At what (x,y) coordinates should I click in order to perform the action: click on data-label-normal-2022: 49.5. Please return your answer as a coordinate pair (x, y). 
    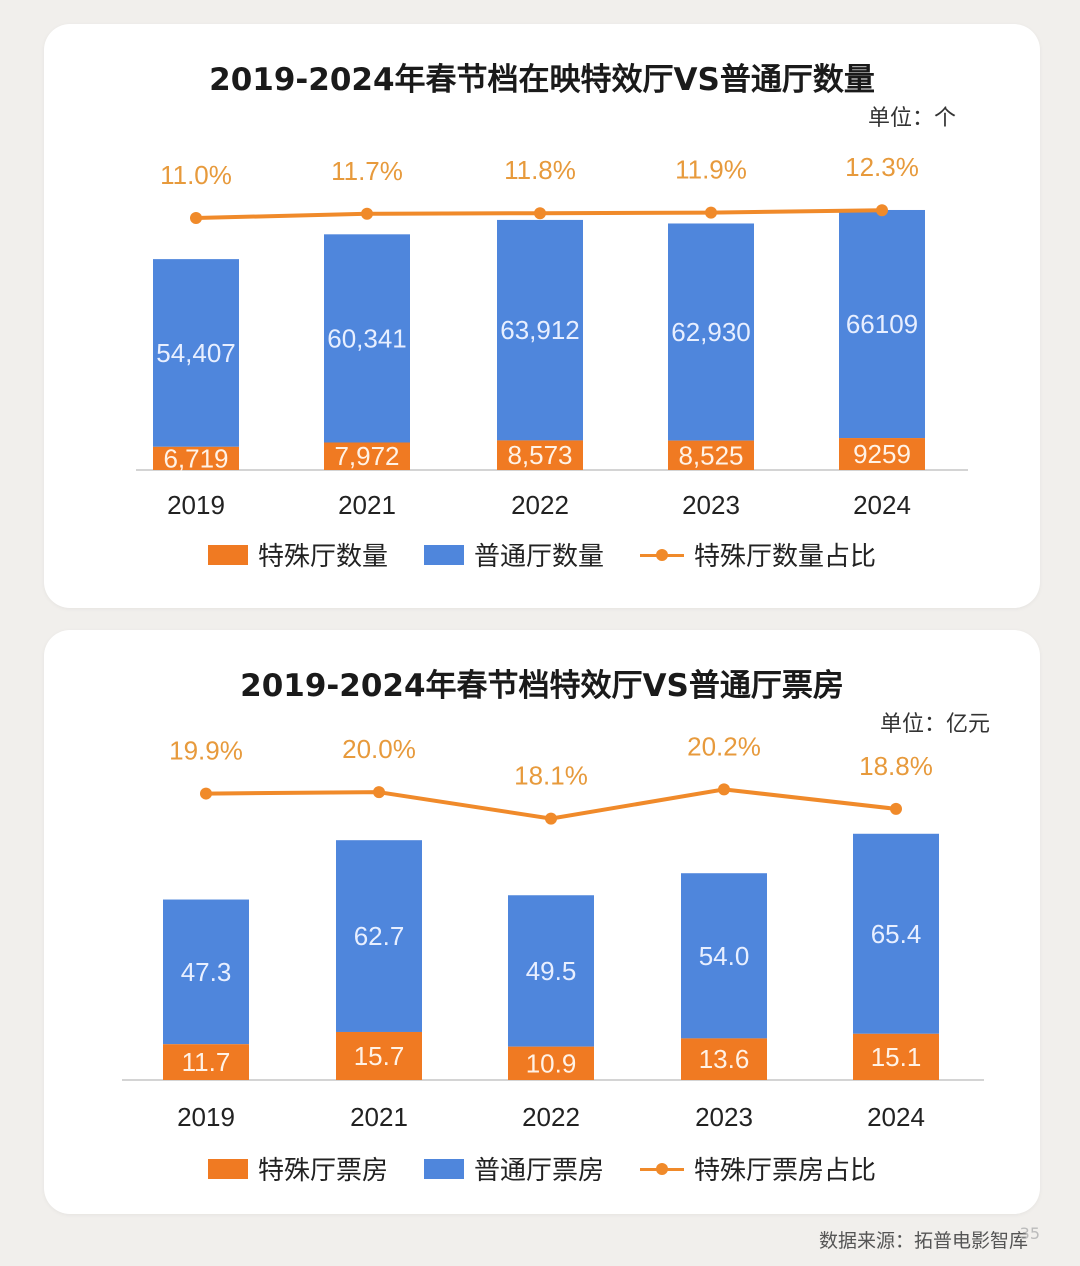
    Looking at the image, I should click on (551, 971).